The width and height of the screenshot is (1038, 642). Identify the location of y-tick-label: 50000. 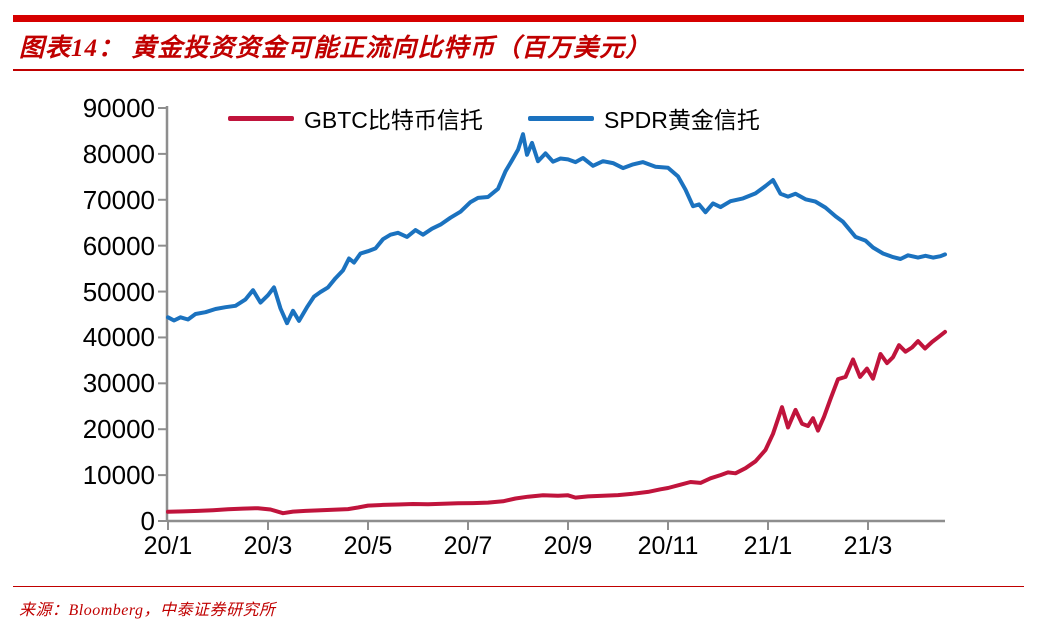
(118, 291).